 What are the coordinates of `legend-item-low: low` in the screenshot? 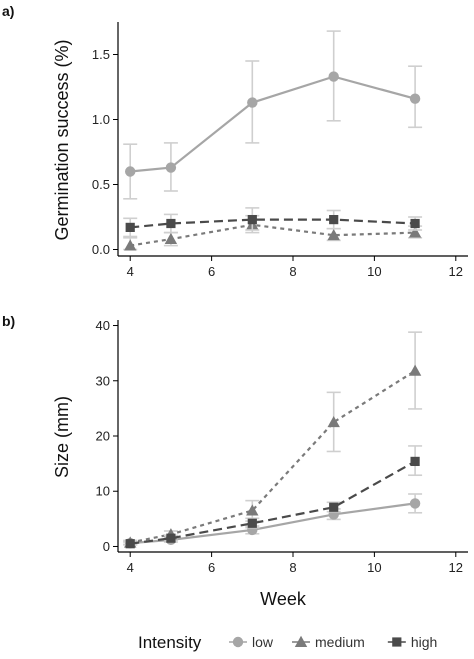 It's located at (251, 642).